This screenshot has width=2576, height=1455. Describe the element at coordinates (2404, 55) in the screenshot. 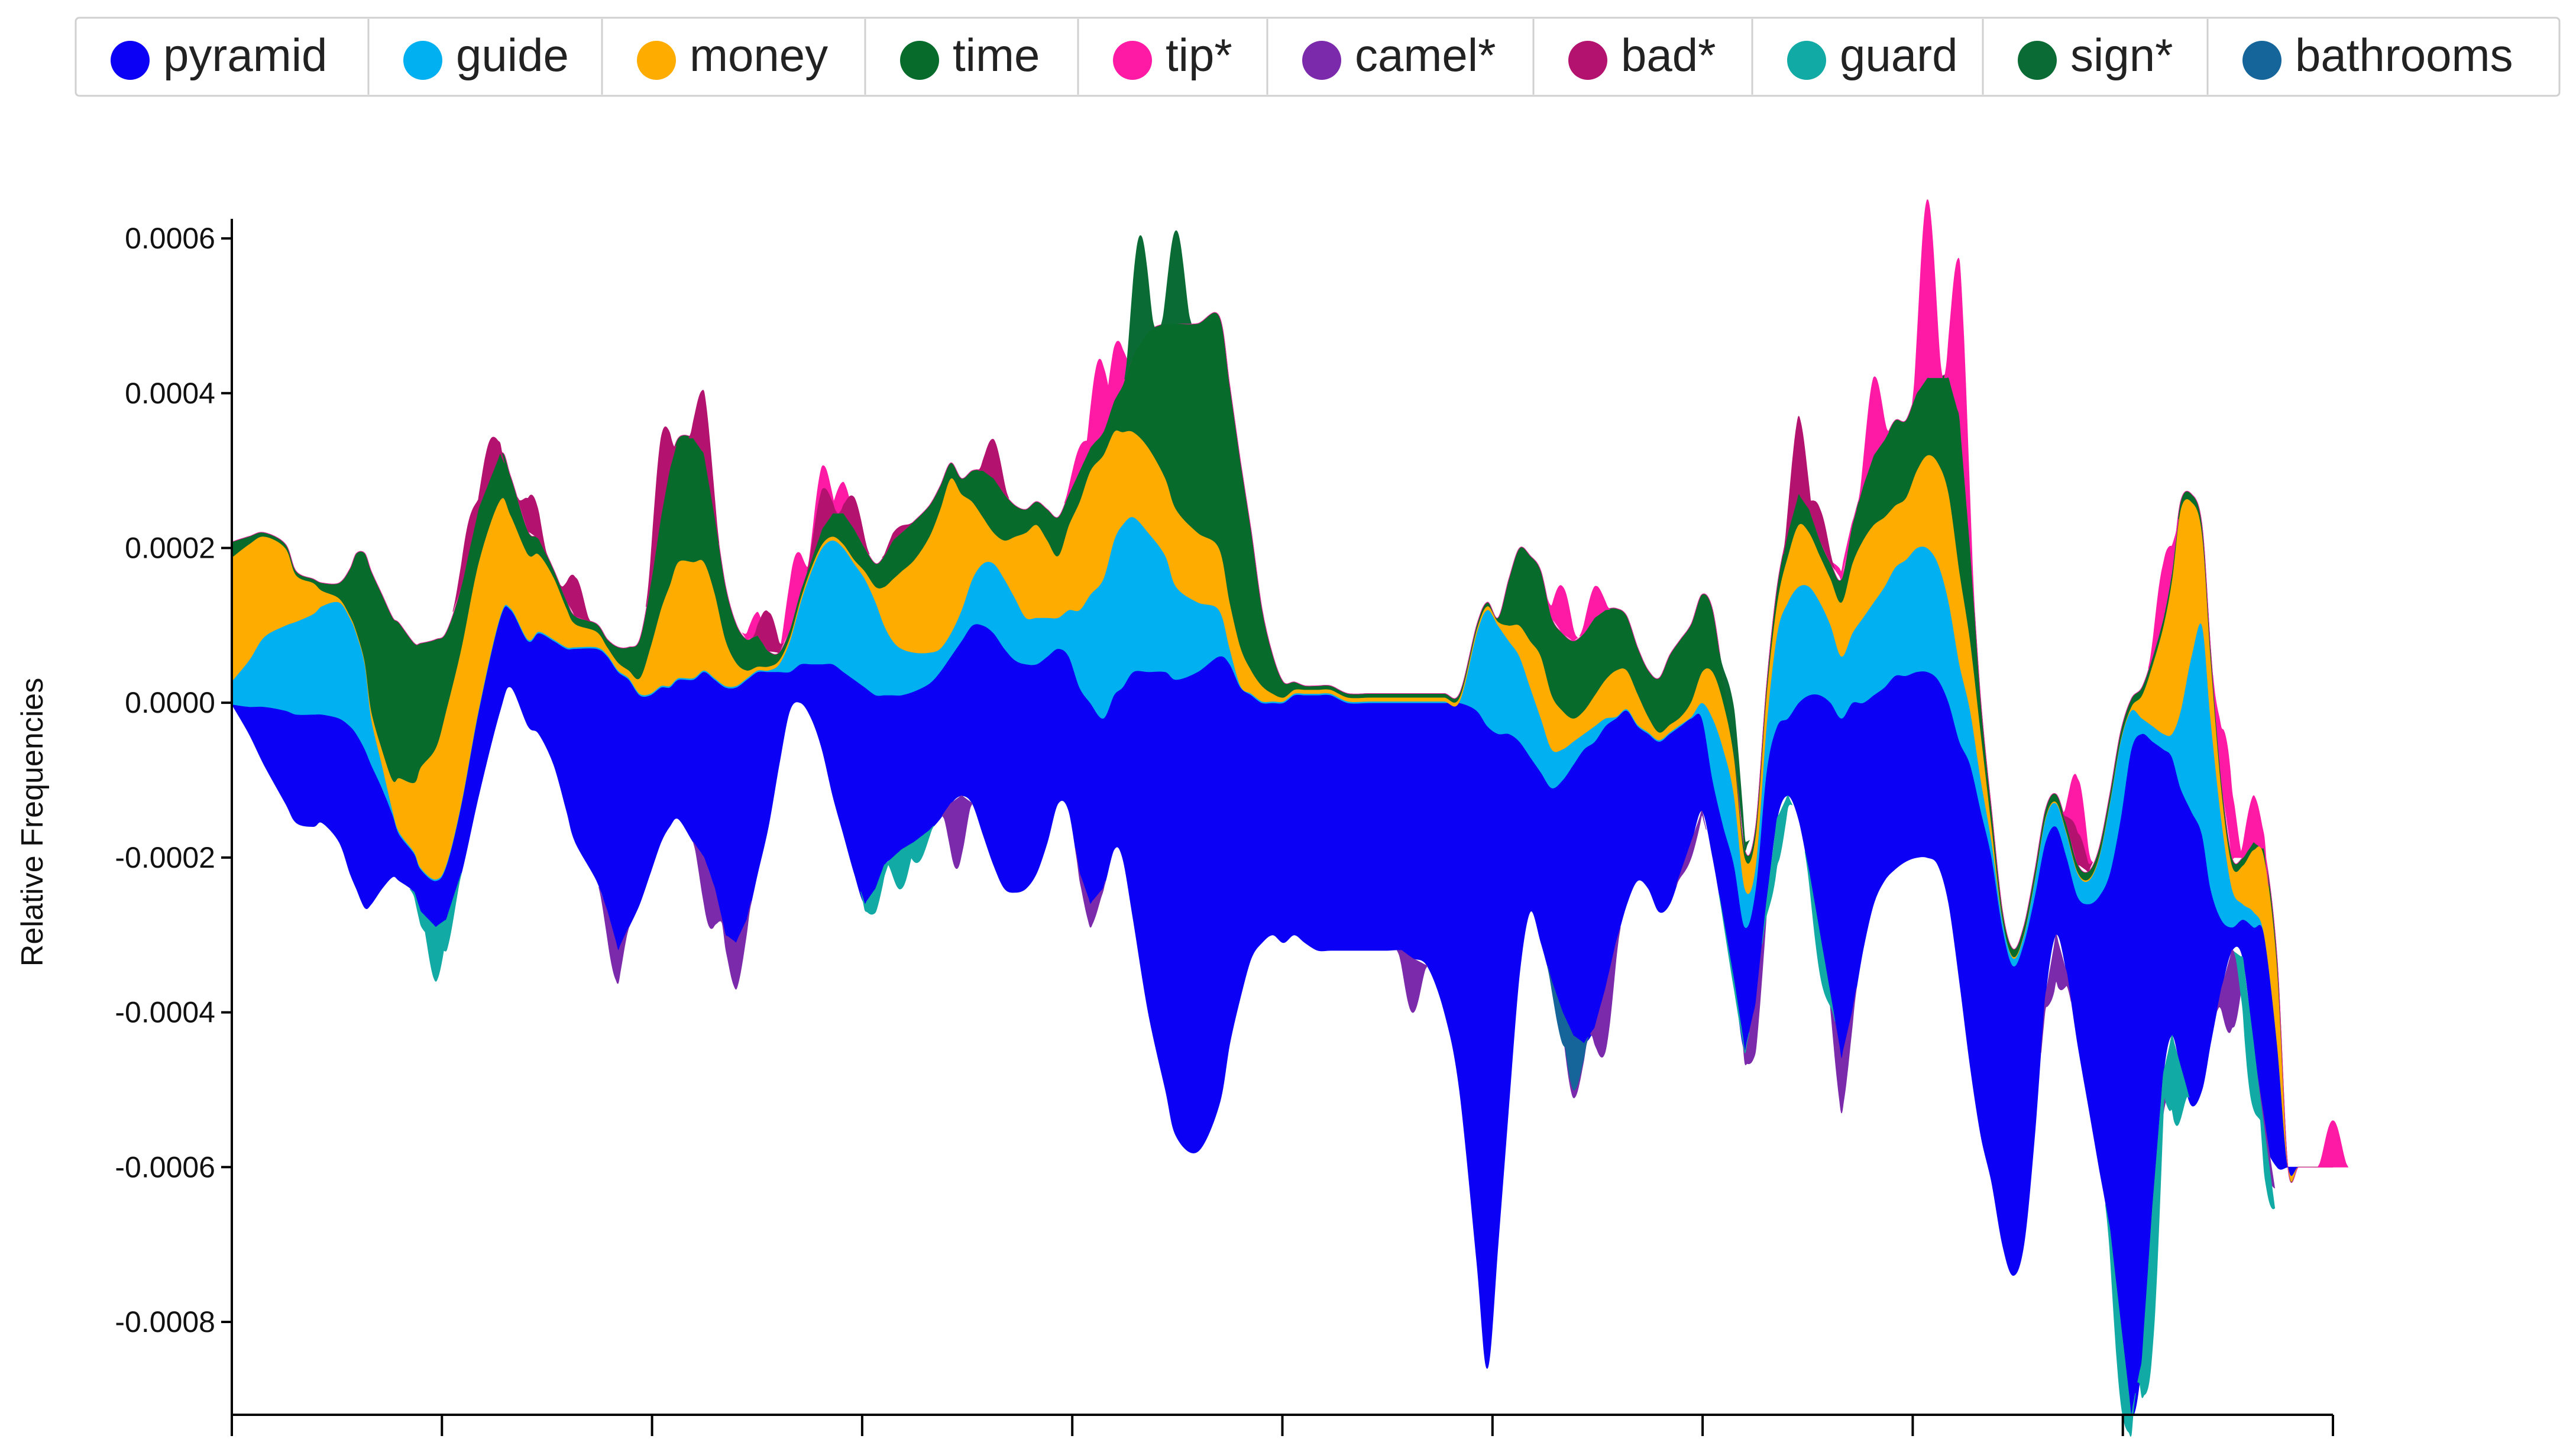

I see `legend-label: bathrooms` at that location.